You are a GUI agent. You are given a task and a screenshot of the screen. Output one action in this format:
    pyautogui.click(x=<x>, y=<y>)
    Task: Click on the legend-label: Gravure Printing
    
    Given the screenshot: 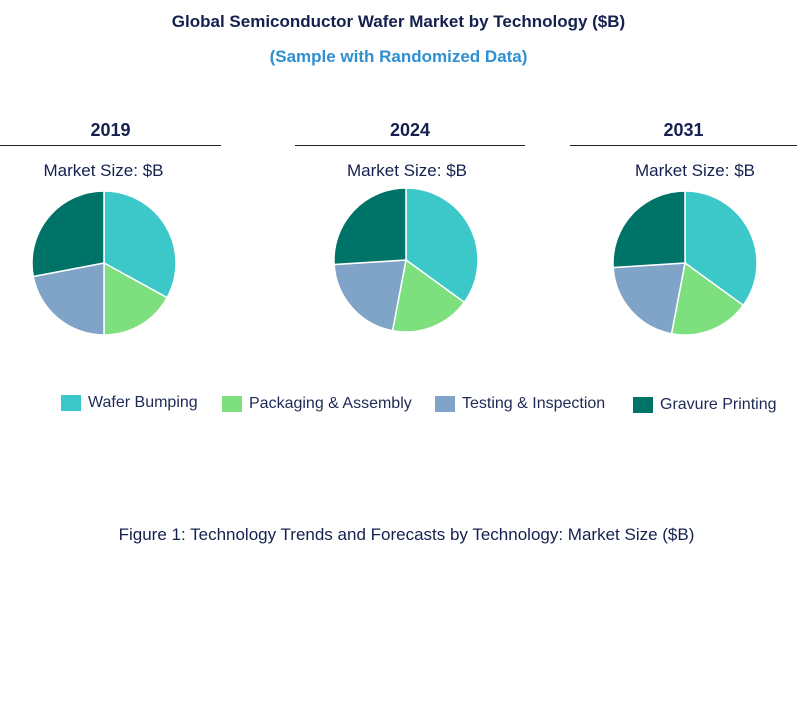 What is the action you would take?
    pyautogui.click(x=718, y=404)
    